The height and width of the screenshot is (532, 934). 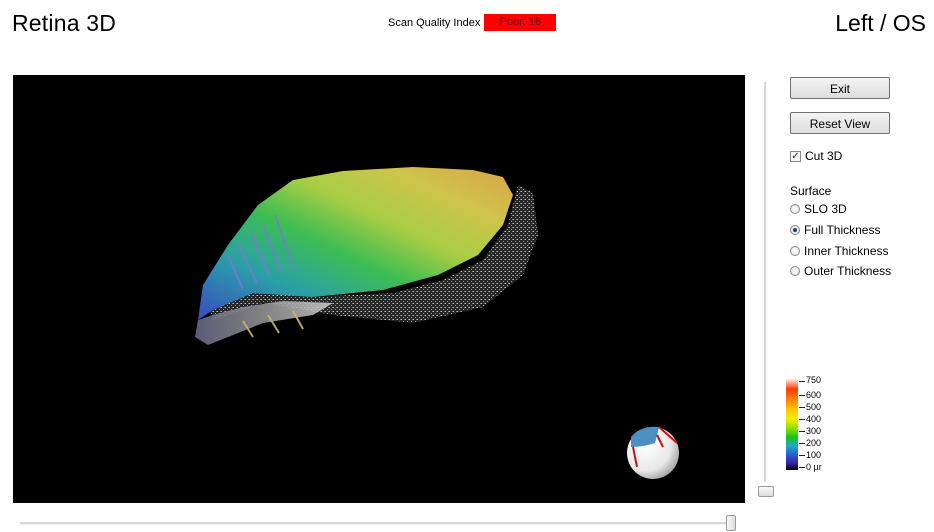 I want to click on scan-quality: Scan Quality Index Poor: 16, so click(x=472, y=22).